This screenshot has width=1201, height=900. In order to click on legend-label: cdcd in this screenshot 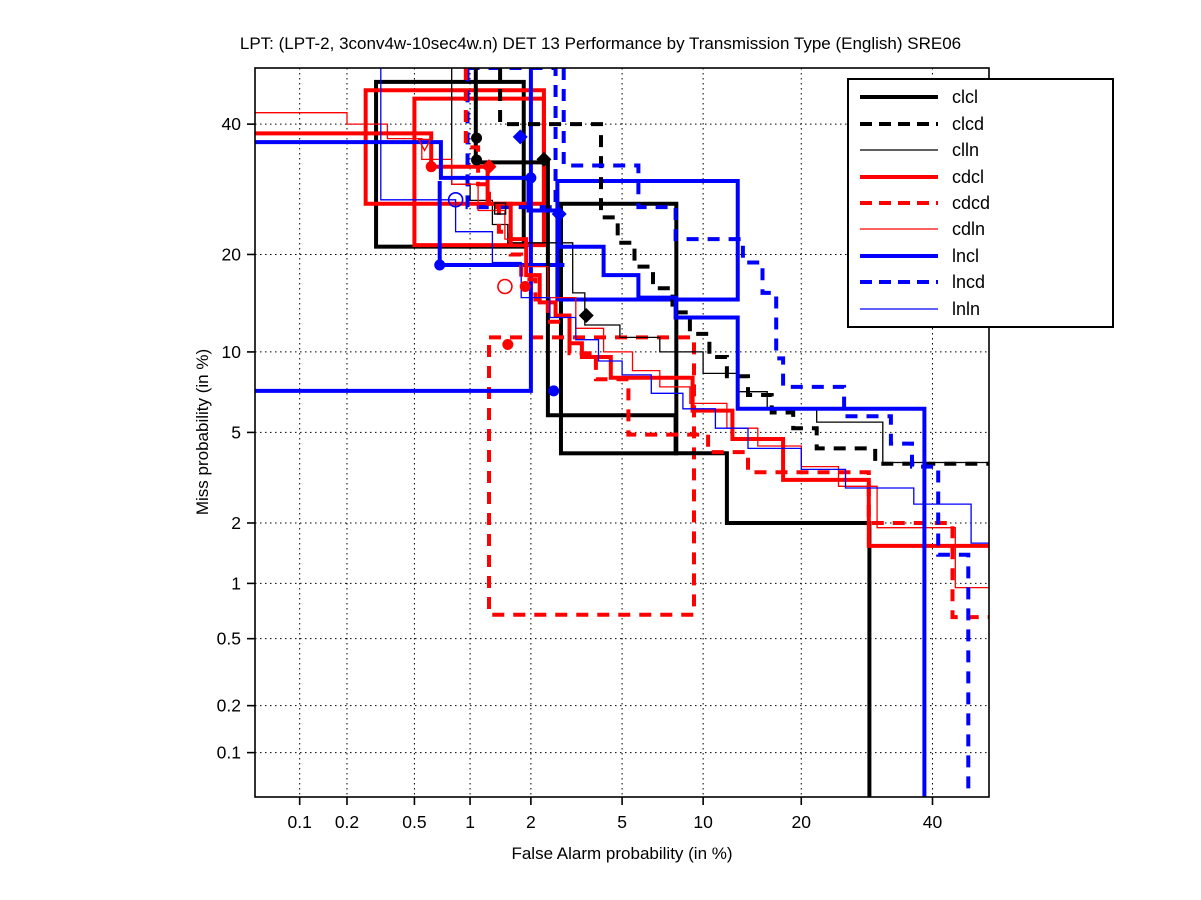, I will do `click(971, 202)`.